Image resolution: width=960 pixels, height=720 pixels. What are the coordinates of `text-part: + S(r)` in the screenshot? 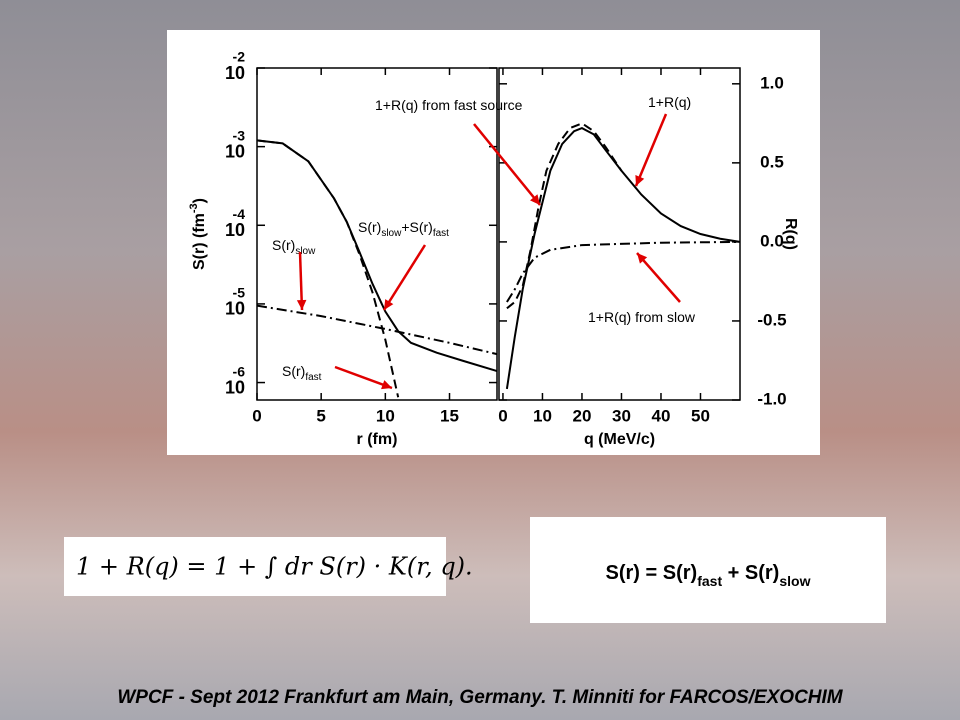 It's located at (750, 573).